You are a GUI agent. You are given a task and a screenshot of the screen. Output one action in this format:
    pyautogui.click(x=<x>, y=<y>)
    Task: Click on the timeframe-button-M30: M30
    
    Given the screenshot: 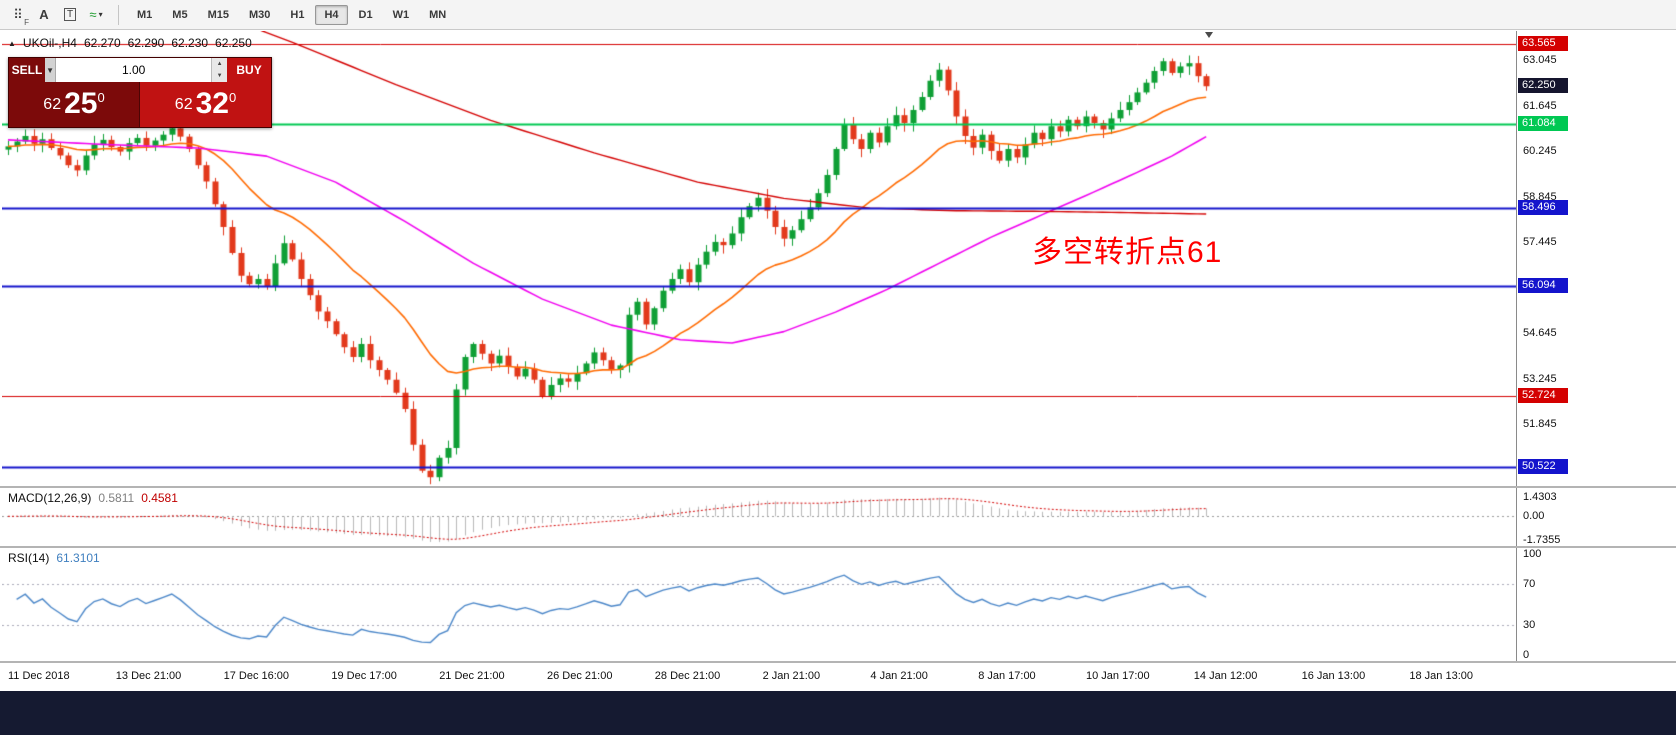 What is the action you would take?
    pyautogui.click(x=259, y=14)
    